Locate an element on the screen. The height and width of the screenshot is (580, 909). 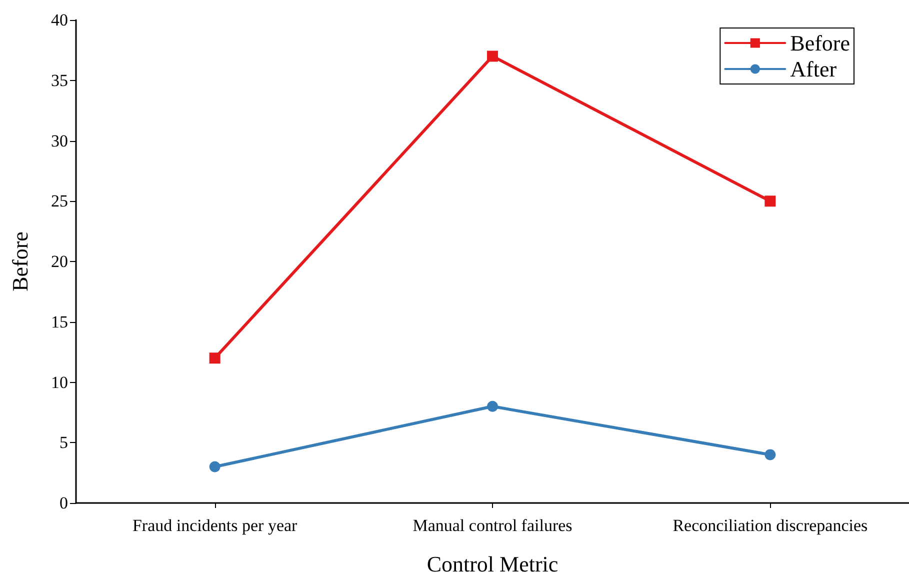
y-tick-label: 35 is located at coordinates (59, 80).